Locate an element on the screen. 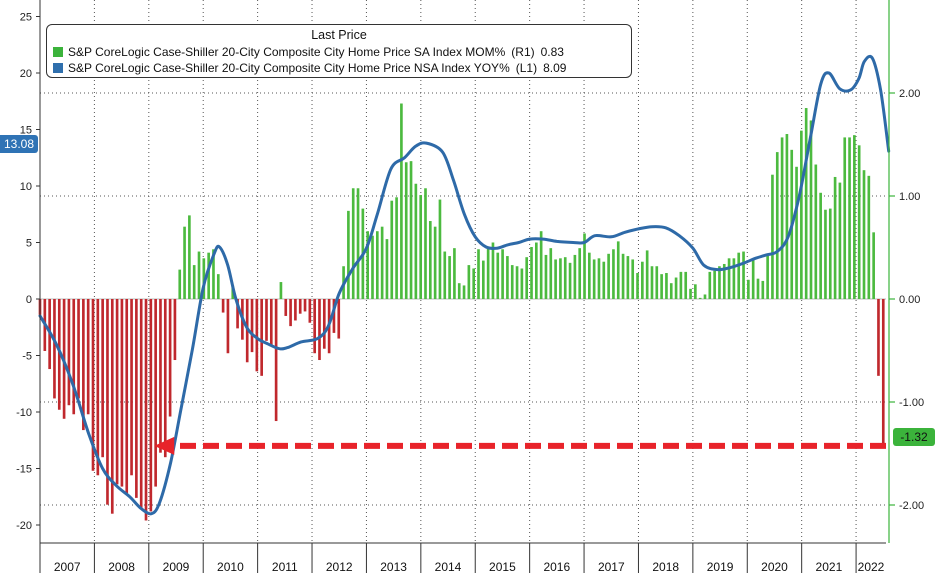 The width and height of the screenshot is (937, 575). x-year-label: 2022 is located at coordinates (871, 567).